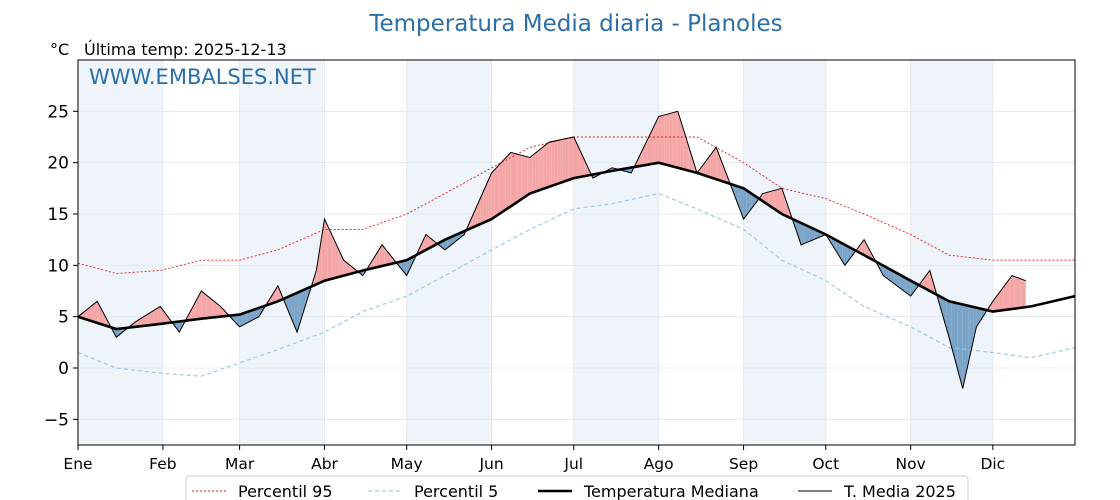  Describe the element at coordinates (743, 464) in the screenshot. I see `x-tick-label: Sep` at that location.